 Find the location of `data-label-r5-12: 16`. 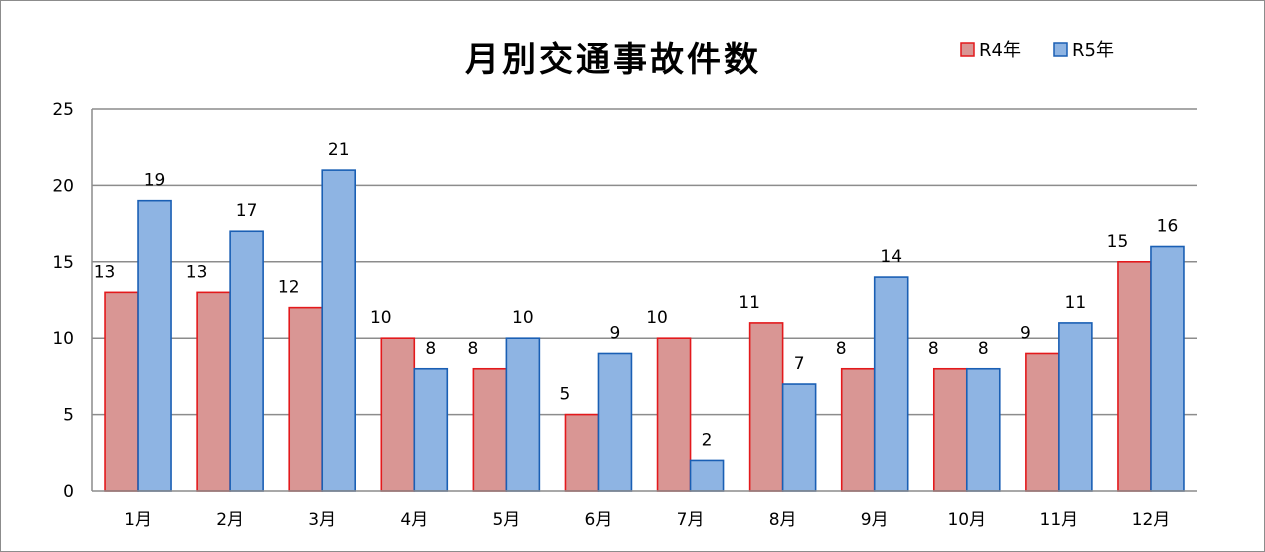

data-label-r5-12: 16 is located at coordinates (1168, 227).